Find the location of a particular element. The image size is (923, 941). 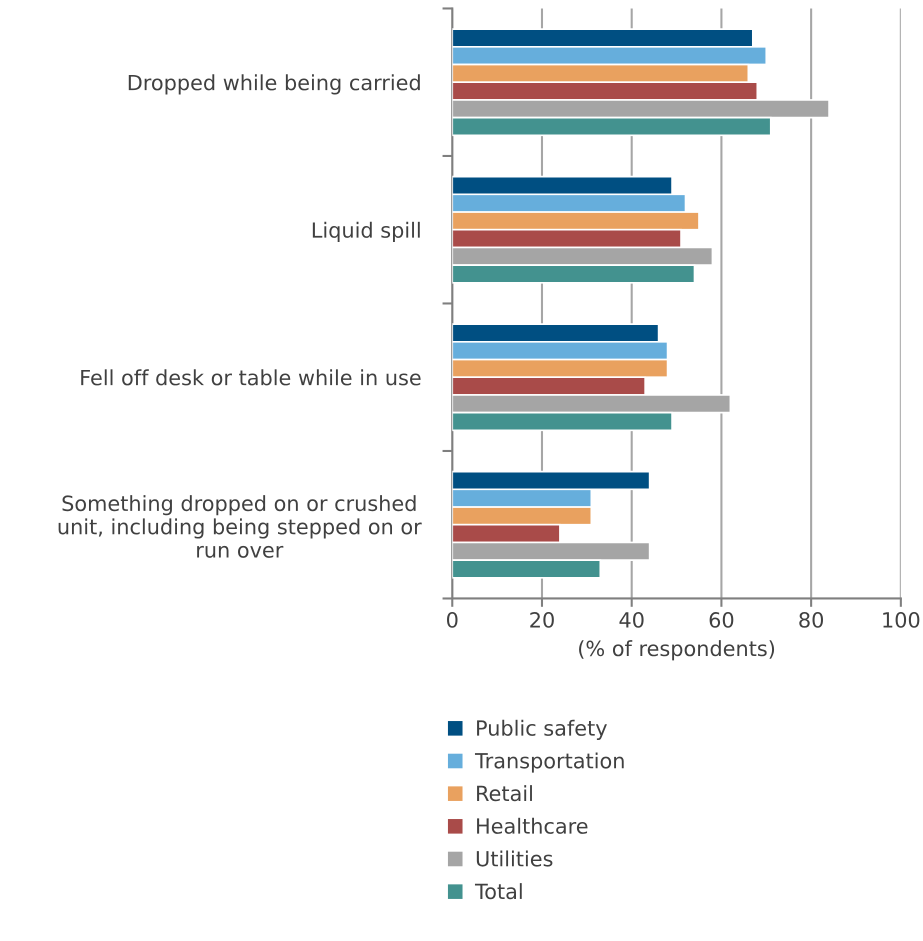

legend-label: Utilities is located at coordinates (514, 858).